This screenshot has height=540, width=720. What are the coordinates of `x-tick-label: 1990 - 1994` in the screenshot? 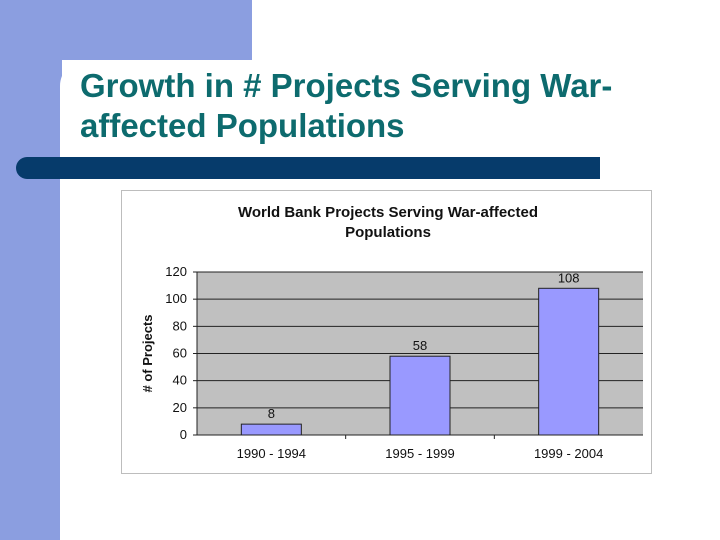 It's located at (271, 453).